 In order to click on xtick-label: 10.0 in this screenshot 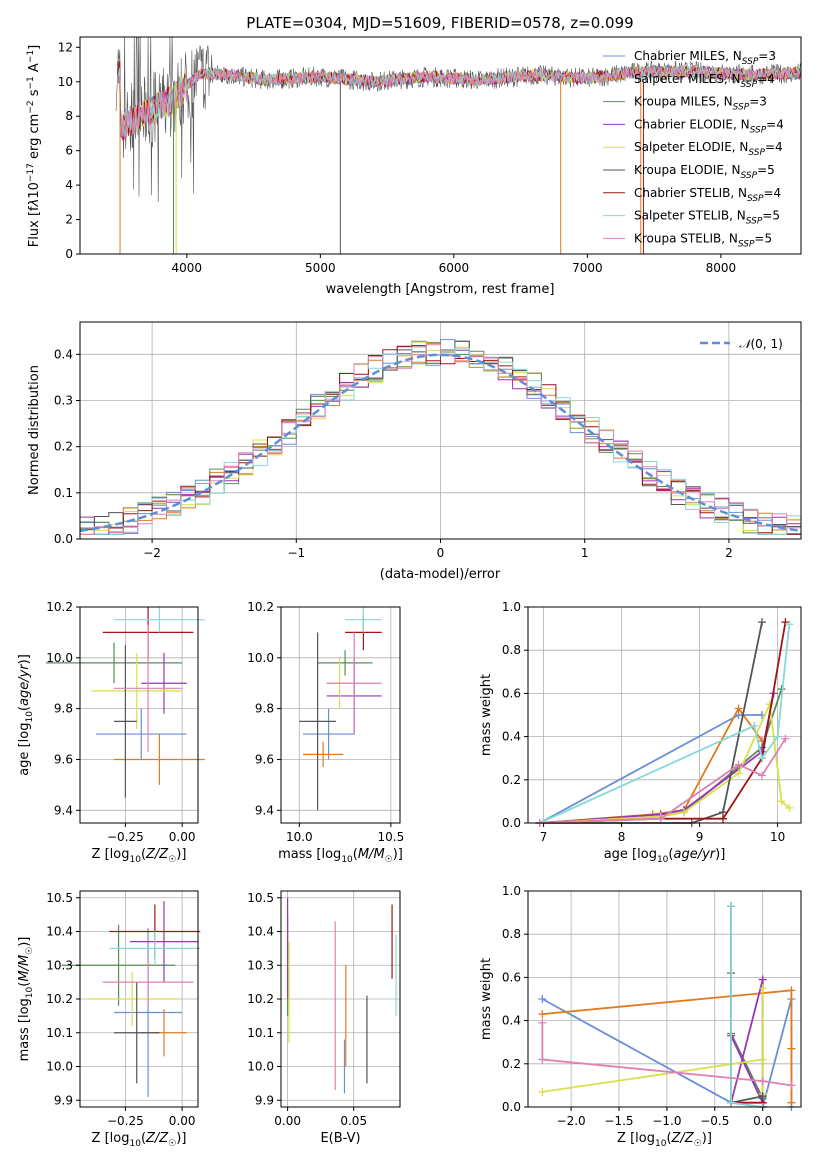, I will do `click(299, 837)`.